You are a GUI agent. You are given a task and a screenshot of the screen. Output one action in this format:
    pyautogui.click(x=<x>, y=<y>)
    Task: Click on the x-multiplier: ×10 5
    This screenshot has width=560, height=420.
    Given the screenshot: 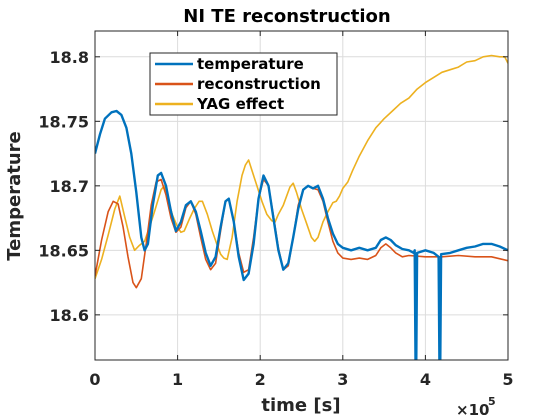 What is the action you would take?
    pyautogui.click(x=476, y=407)
    